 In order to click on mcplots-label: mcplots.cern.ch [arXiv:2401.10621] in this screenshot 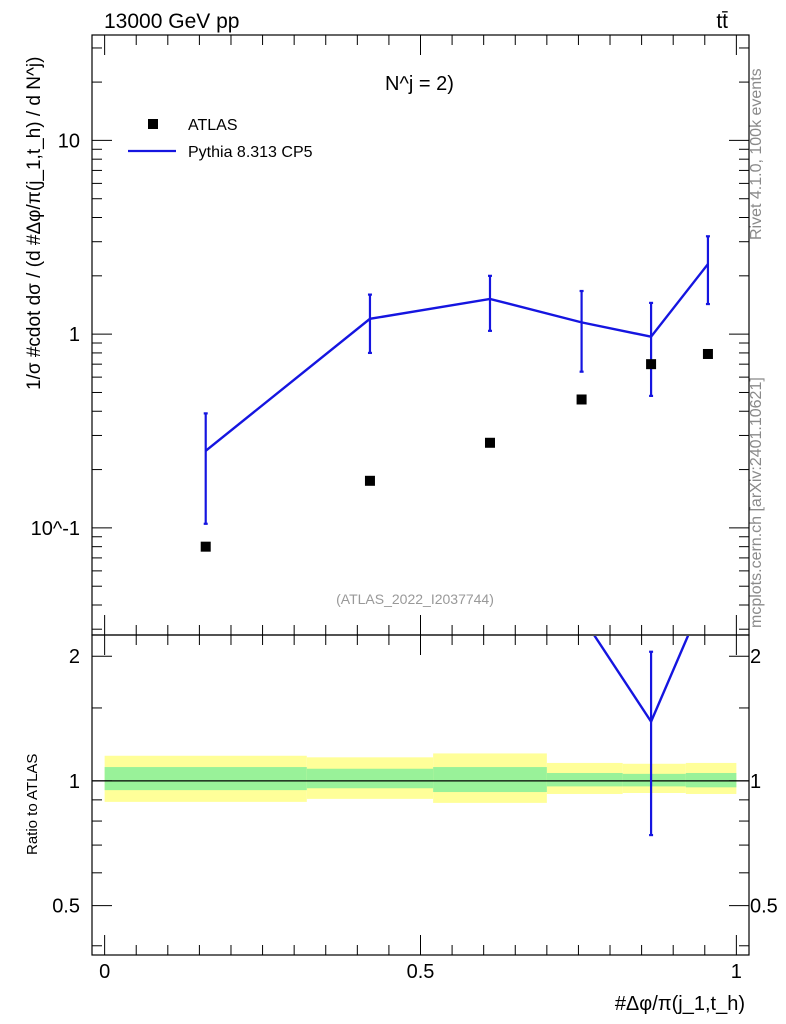, I will do `click(756, 502)`.